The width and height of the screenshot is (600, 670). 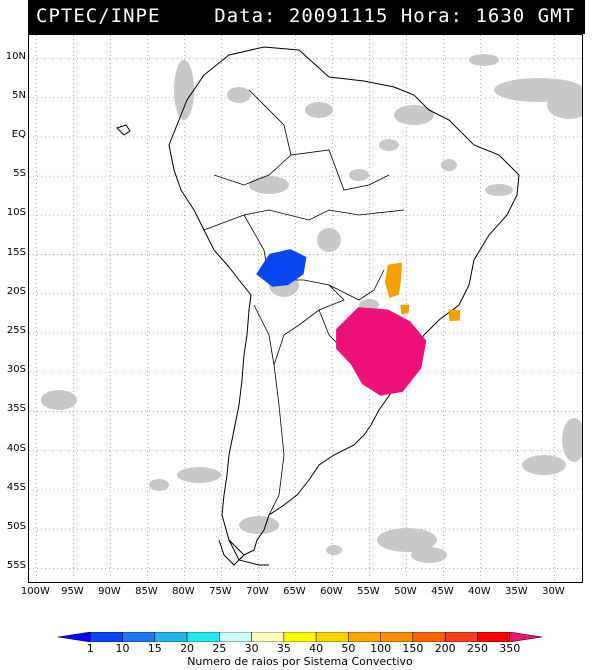 I want to click on legend-tick-label: 30, so click(x=251, y=648).